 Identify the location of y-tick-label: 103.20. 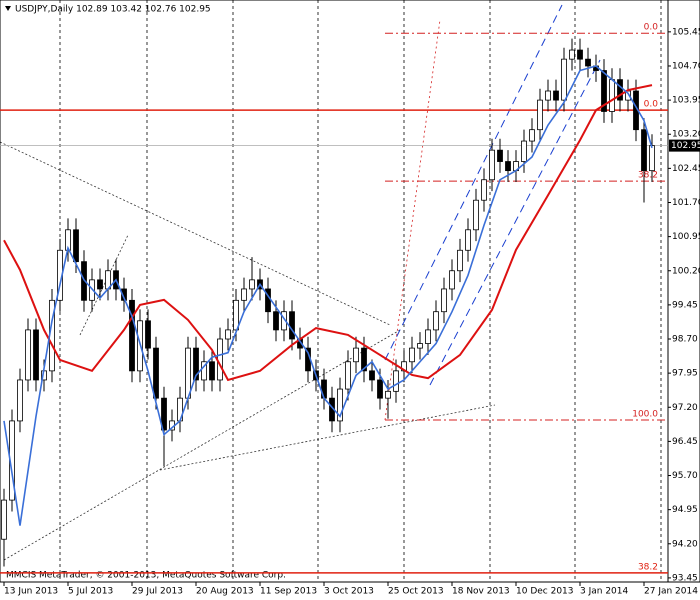
(686, 135).